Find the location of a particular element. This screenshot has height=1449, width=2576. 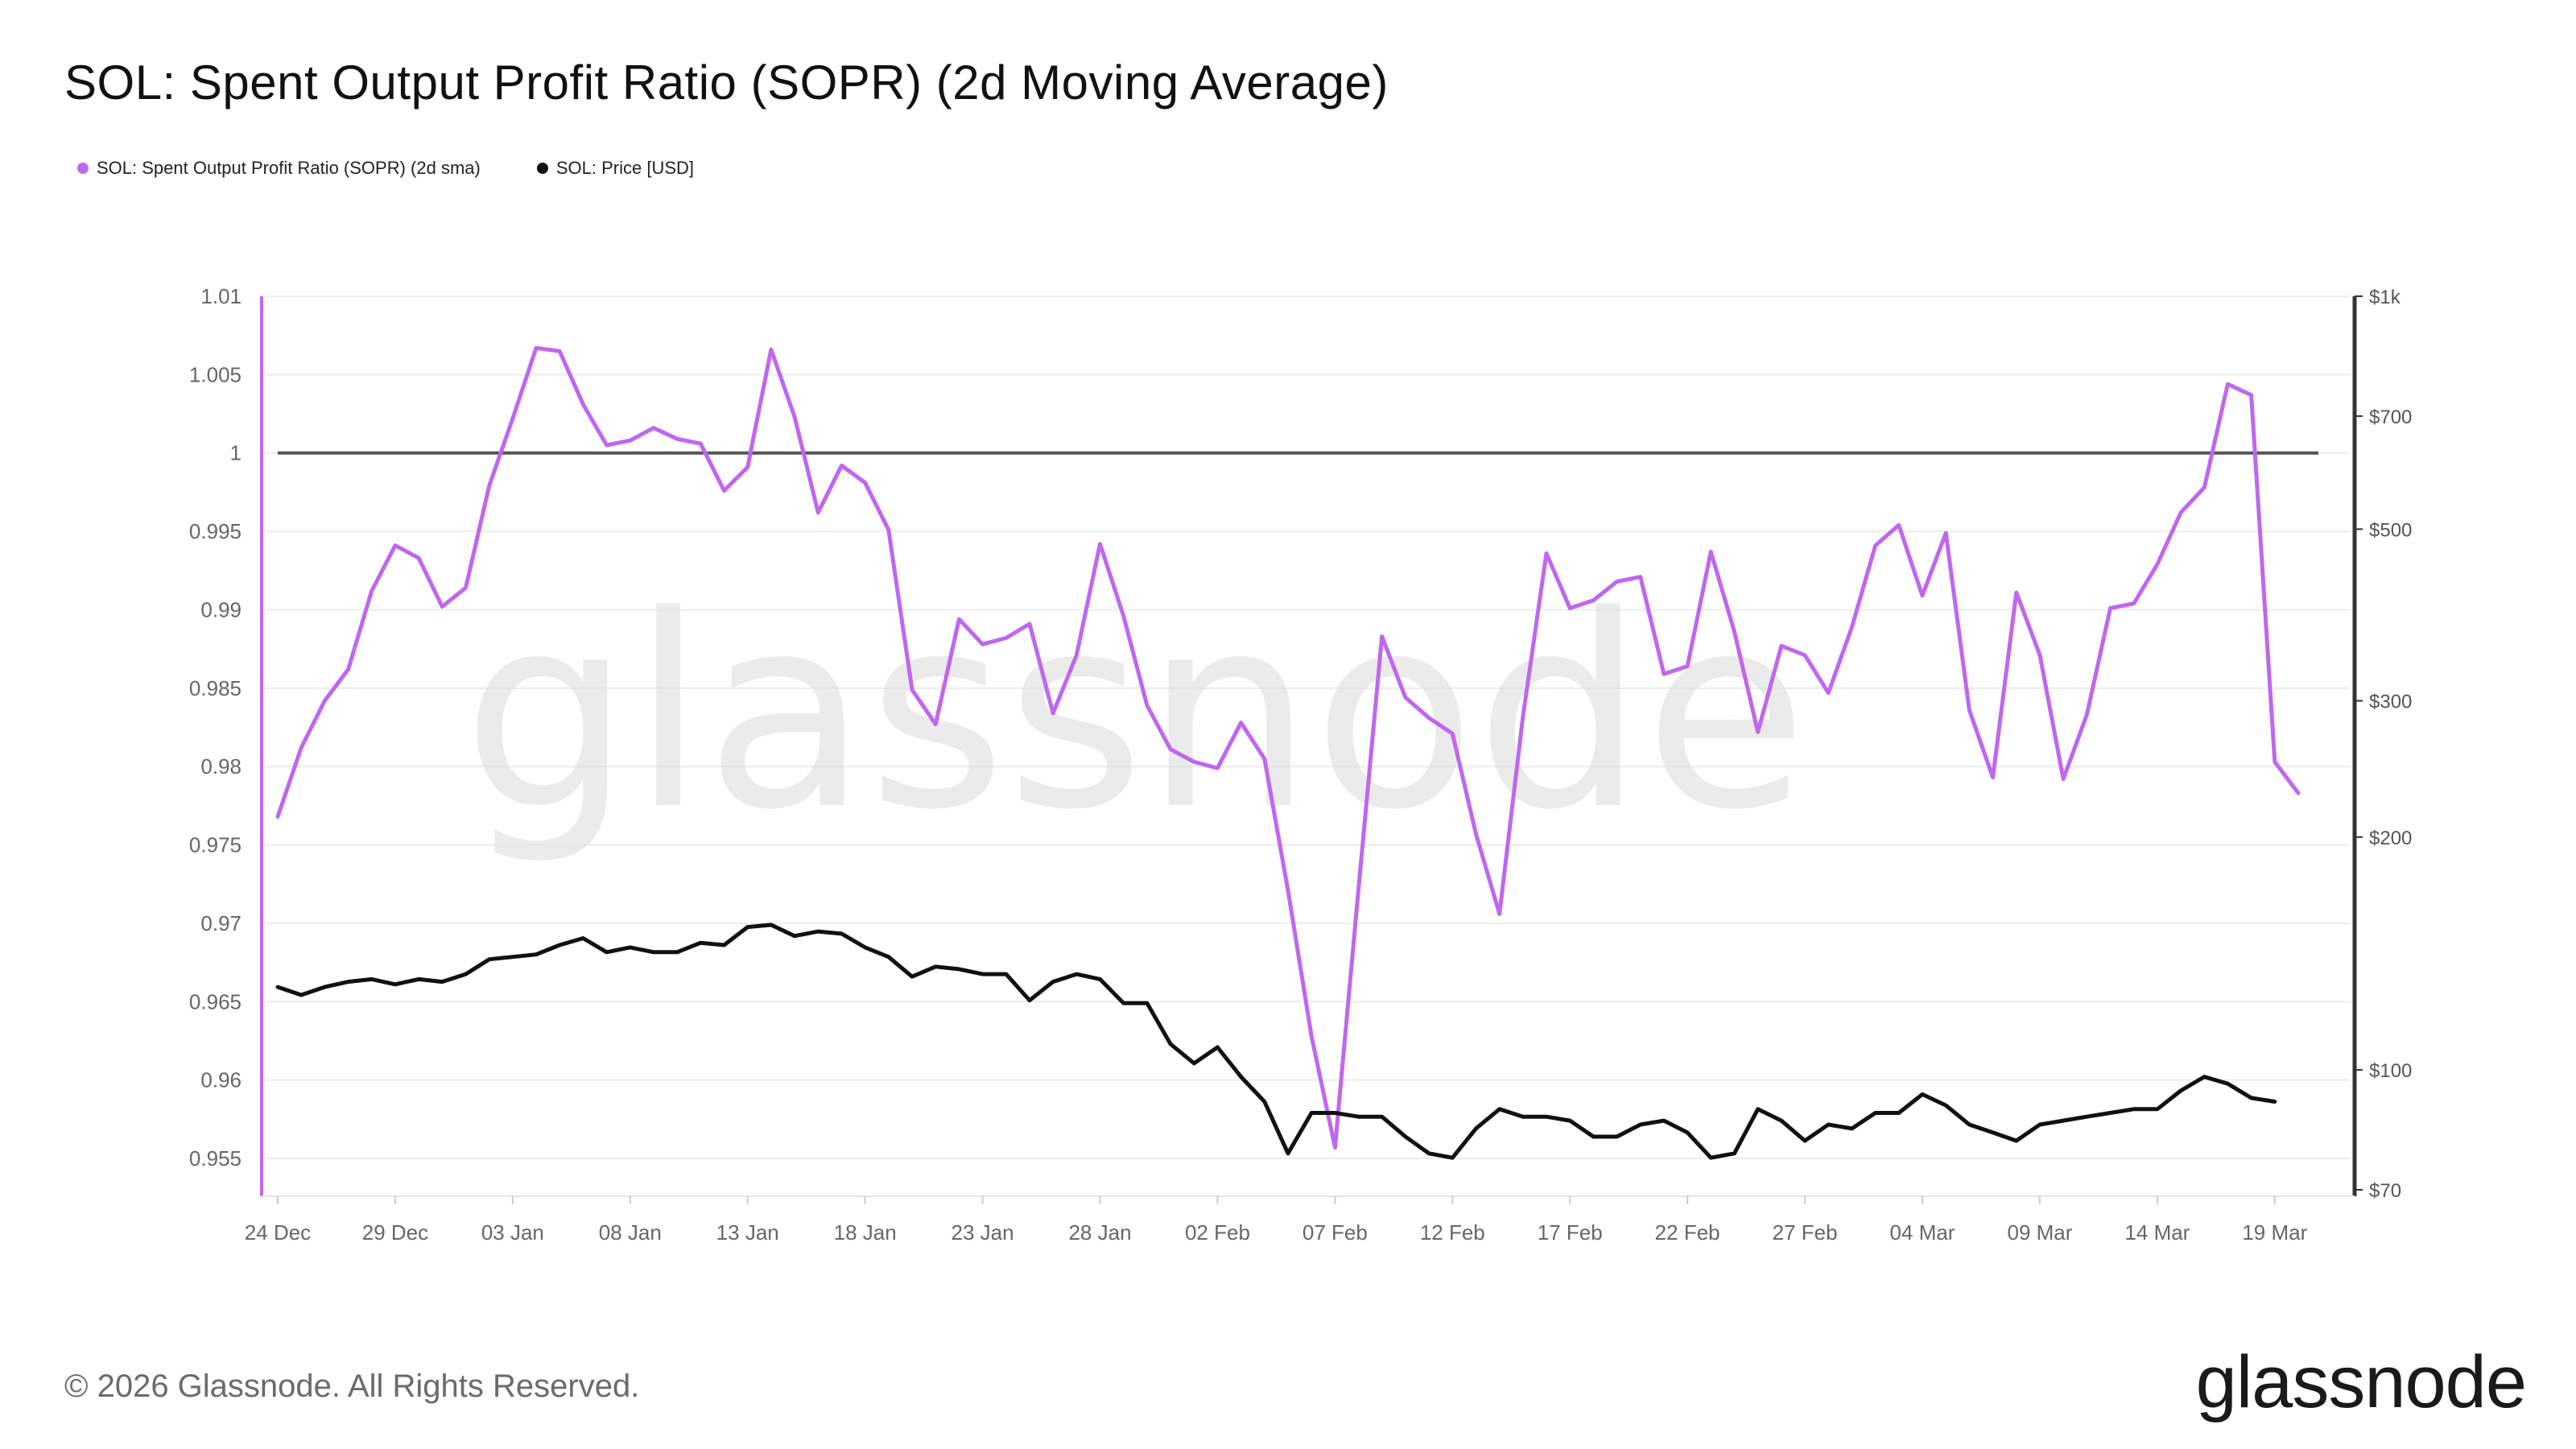

x-tick-label: 18 Jan is located at coordinates (865, 1232).